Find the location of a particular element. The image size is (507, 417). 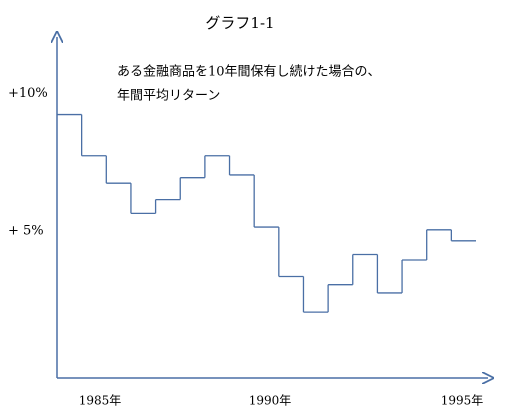

x-tick-label: 1985年 is located at coordinates (100, 401).